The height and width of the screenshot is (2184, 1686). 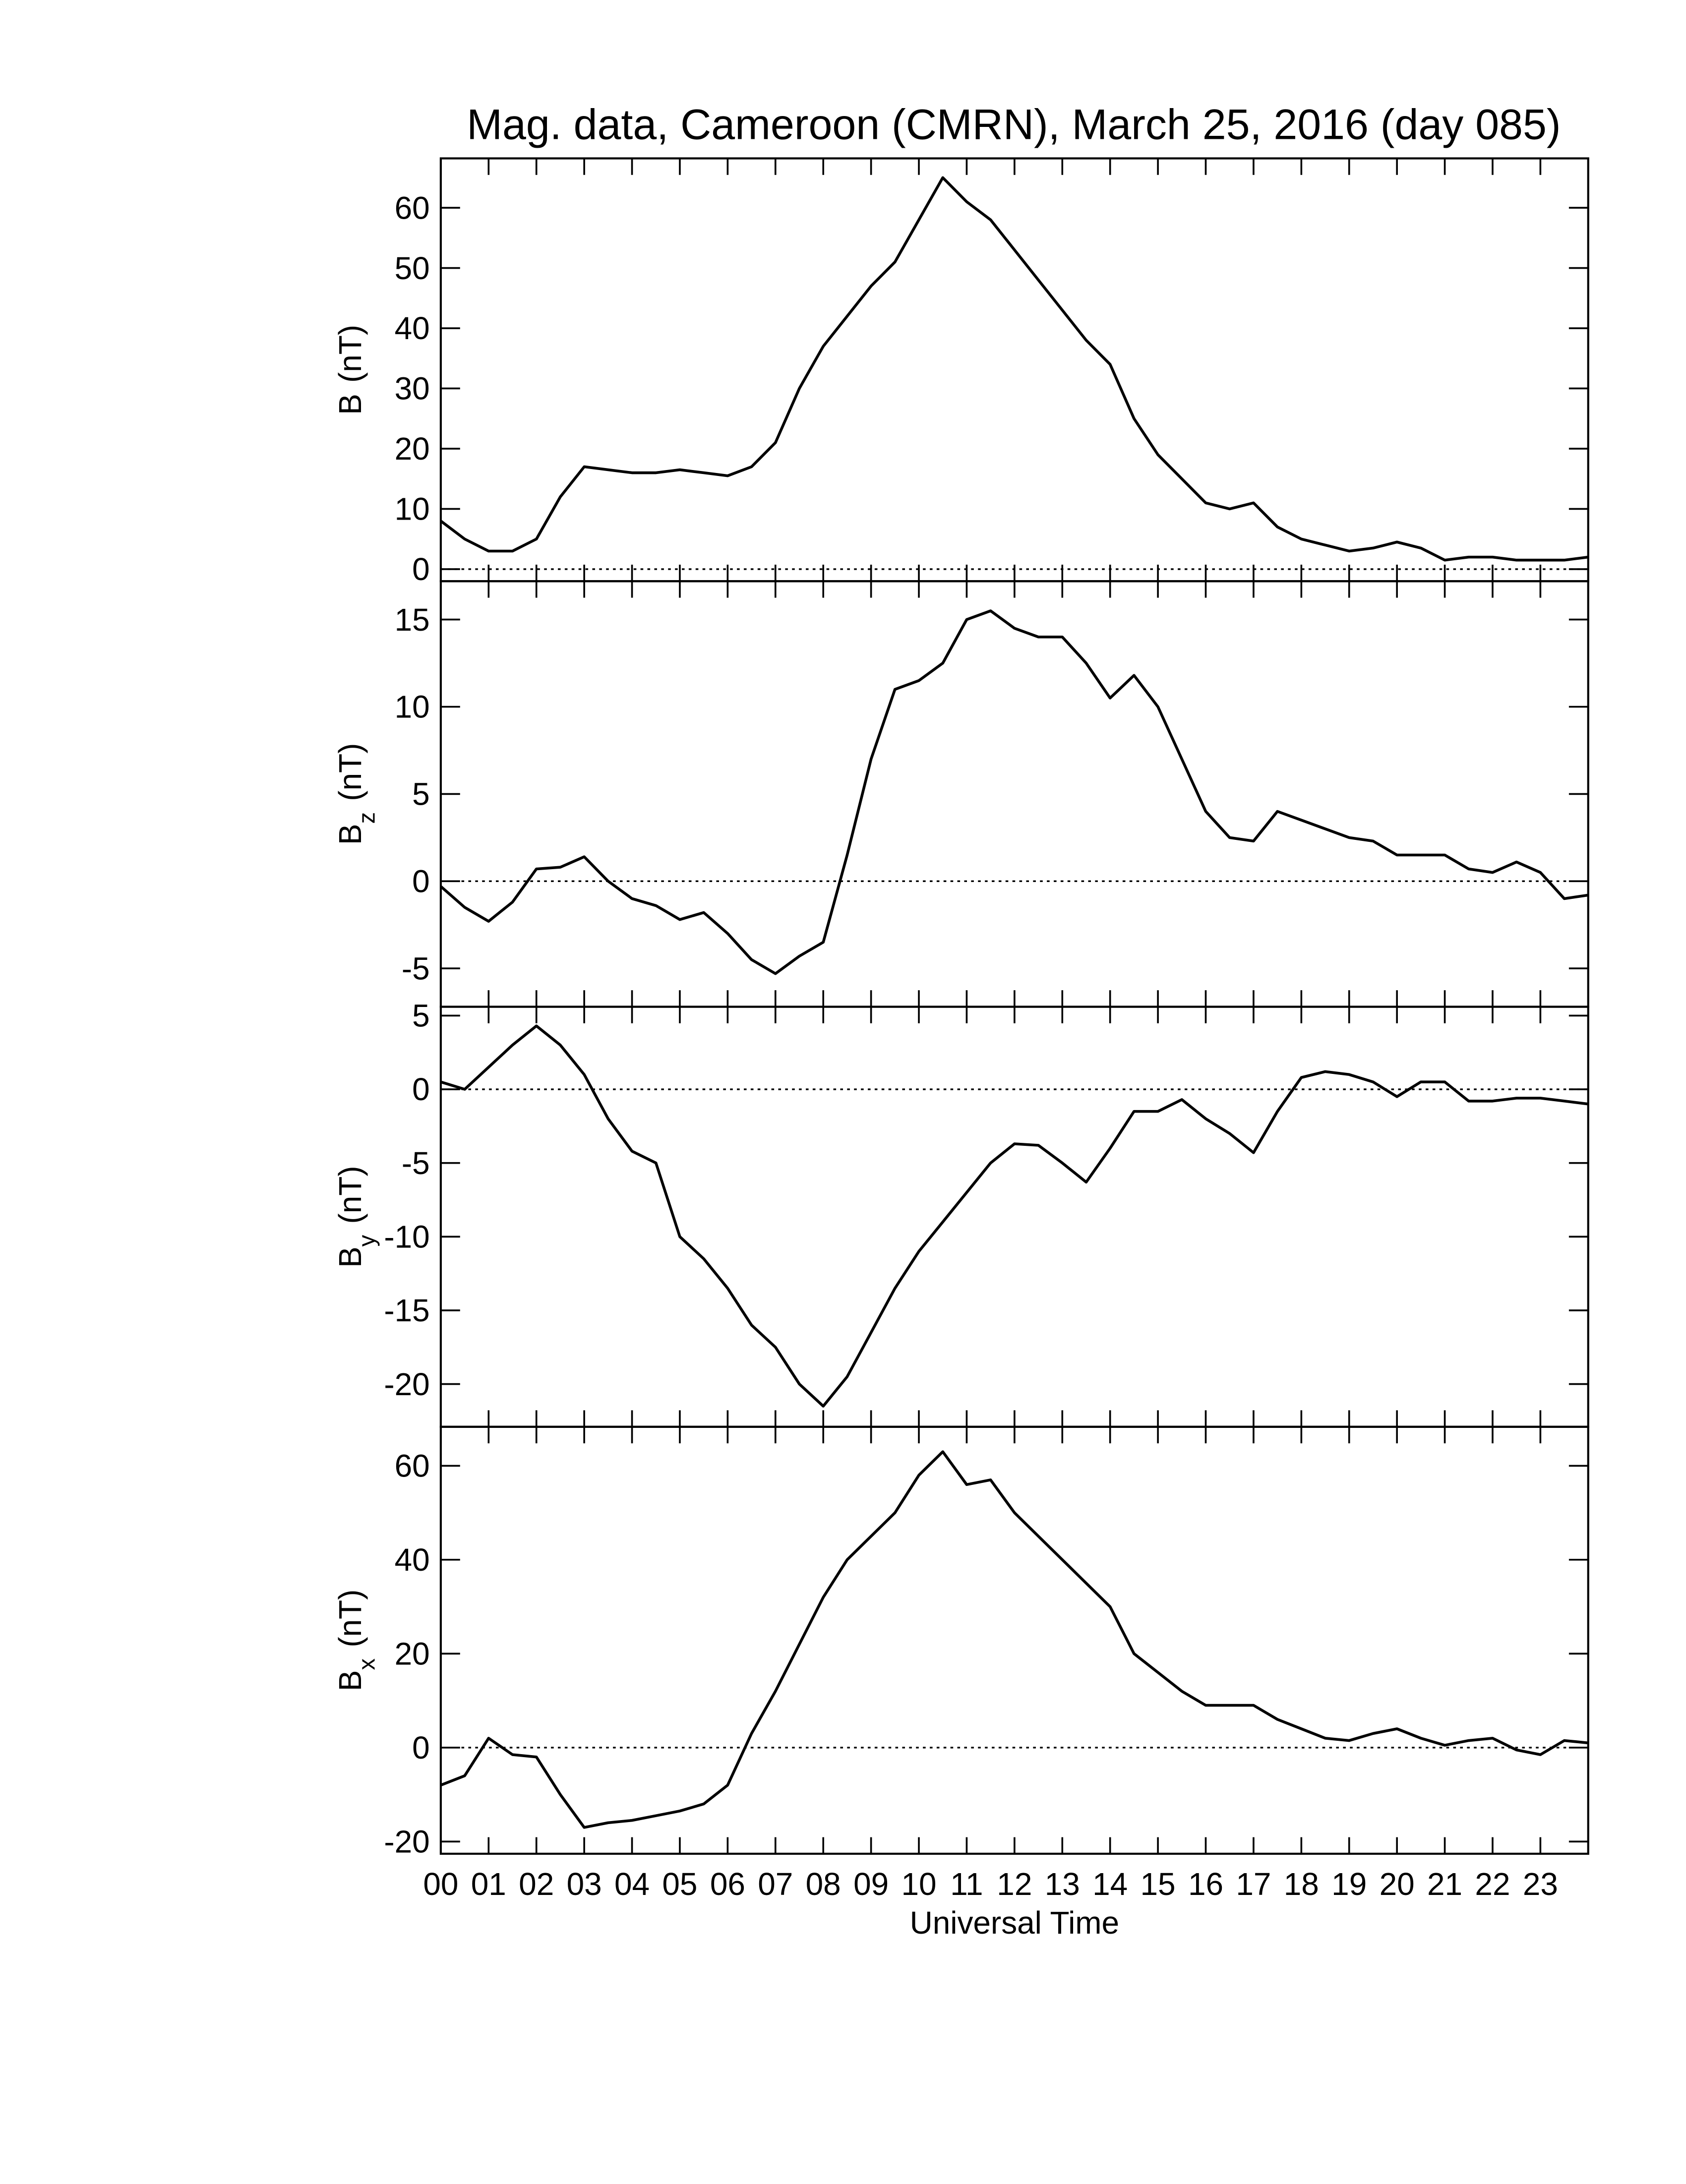 I want to click on y-axis-label: Bx (nT), so click(x=356, y=1641).